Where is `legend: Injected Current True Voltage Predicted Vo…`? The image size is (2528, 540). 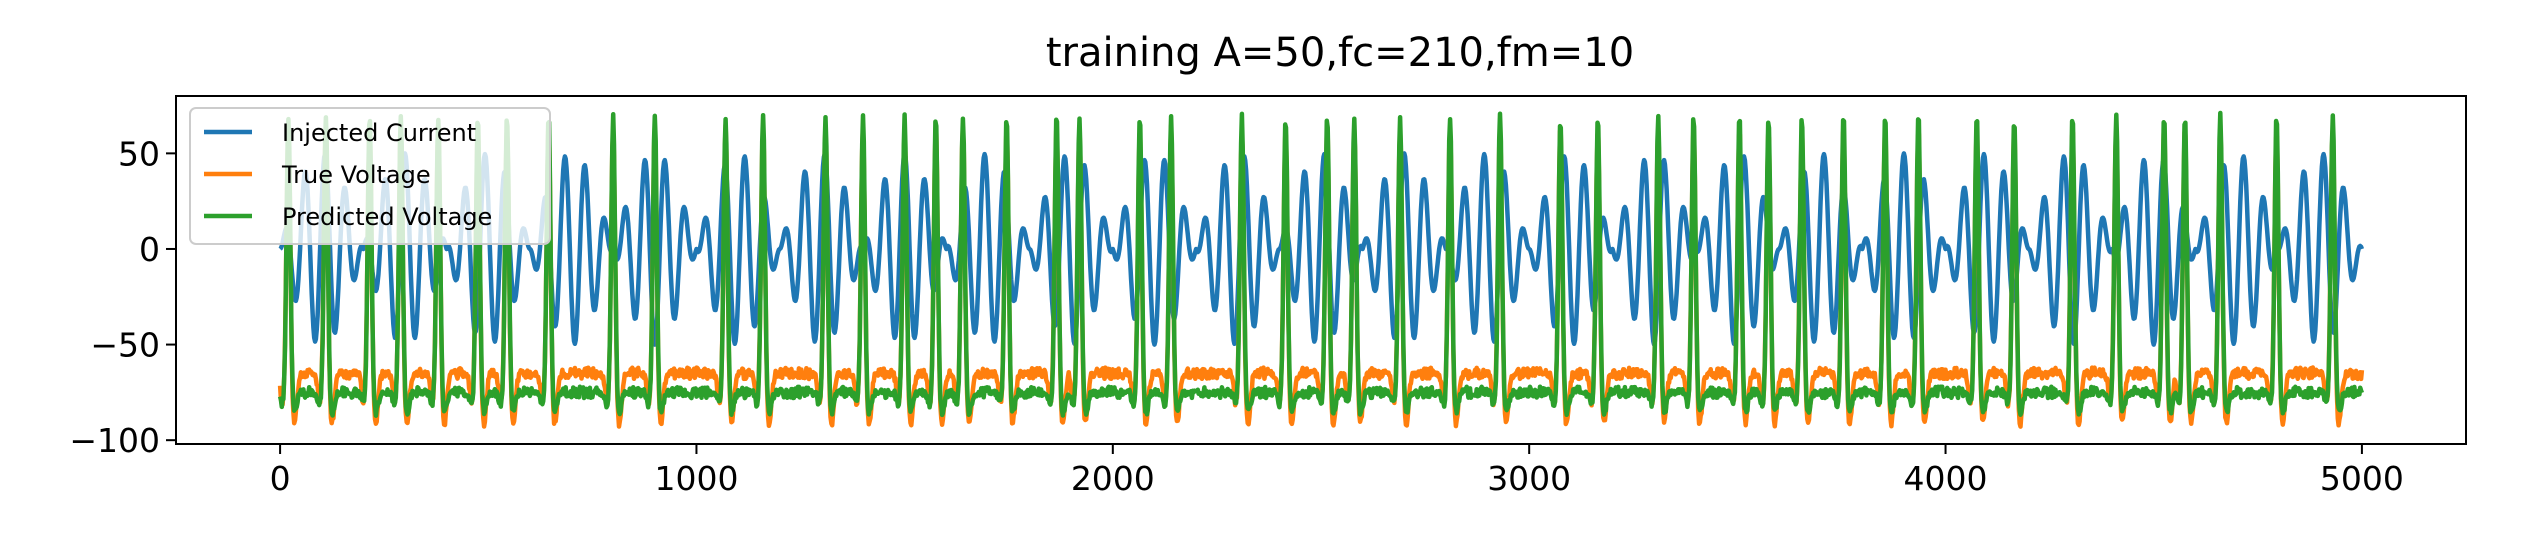
legend: Injected Current True Voltage Predicted Vo… is located at coordinates (370, 176).